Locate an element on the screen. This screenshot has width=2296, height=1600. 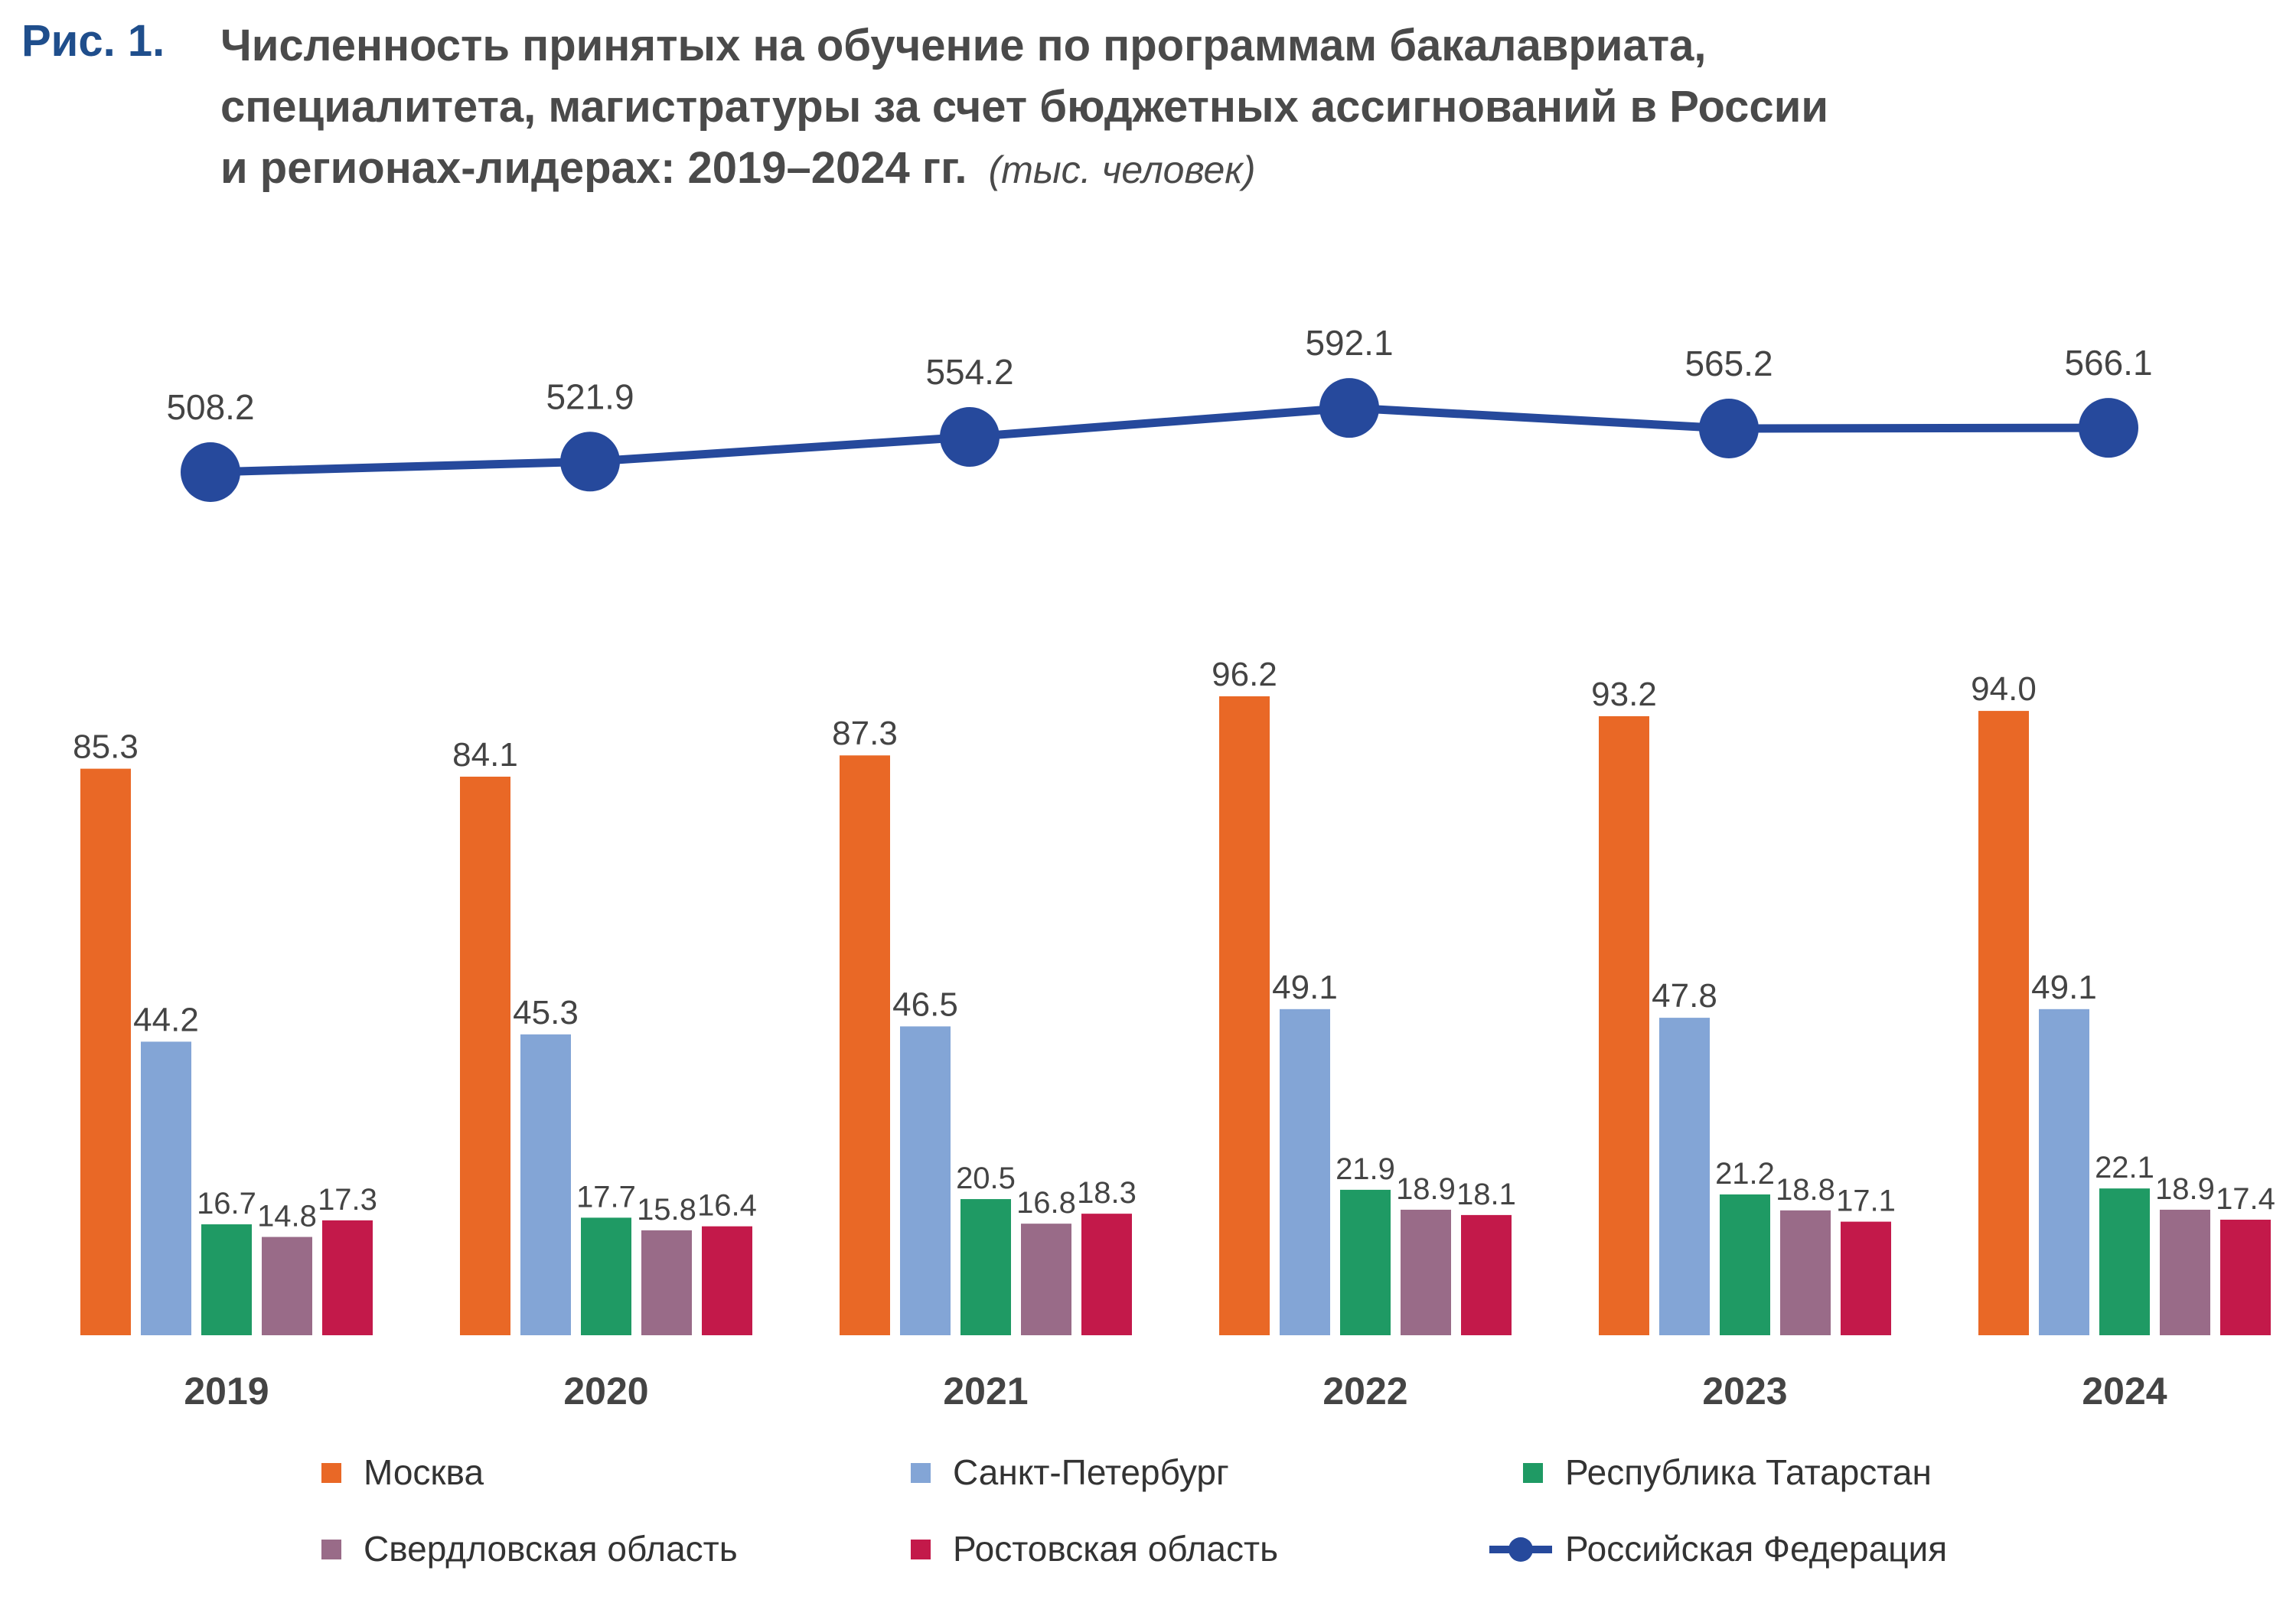
legend-label-0: Москва is located at coordinates (424, 1472).